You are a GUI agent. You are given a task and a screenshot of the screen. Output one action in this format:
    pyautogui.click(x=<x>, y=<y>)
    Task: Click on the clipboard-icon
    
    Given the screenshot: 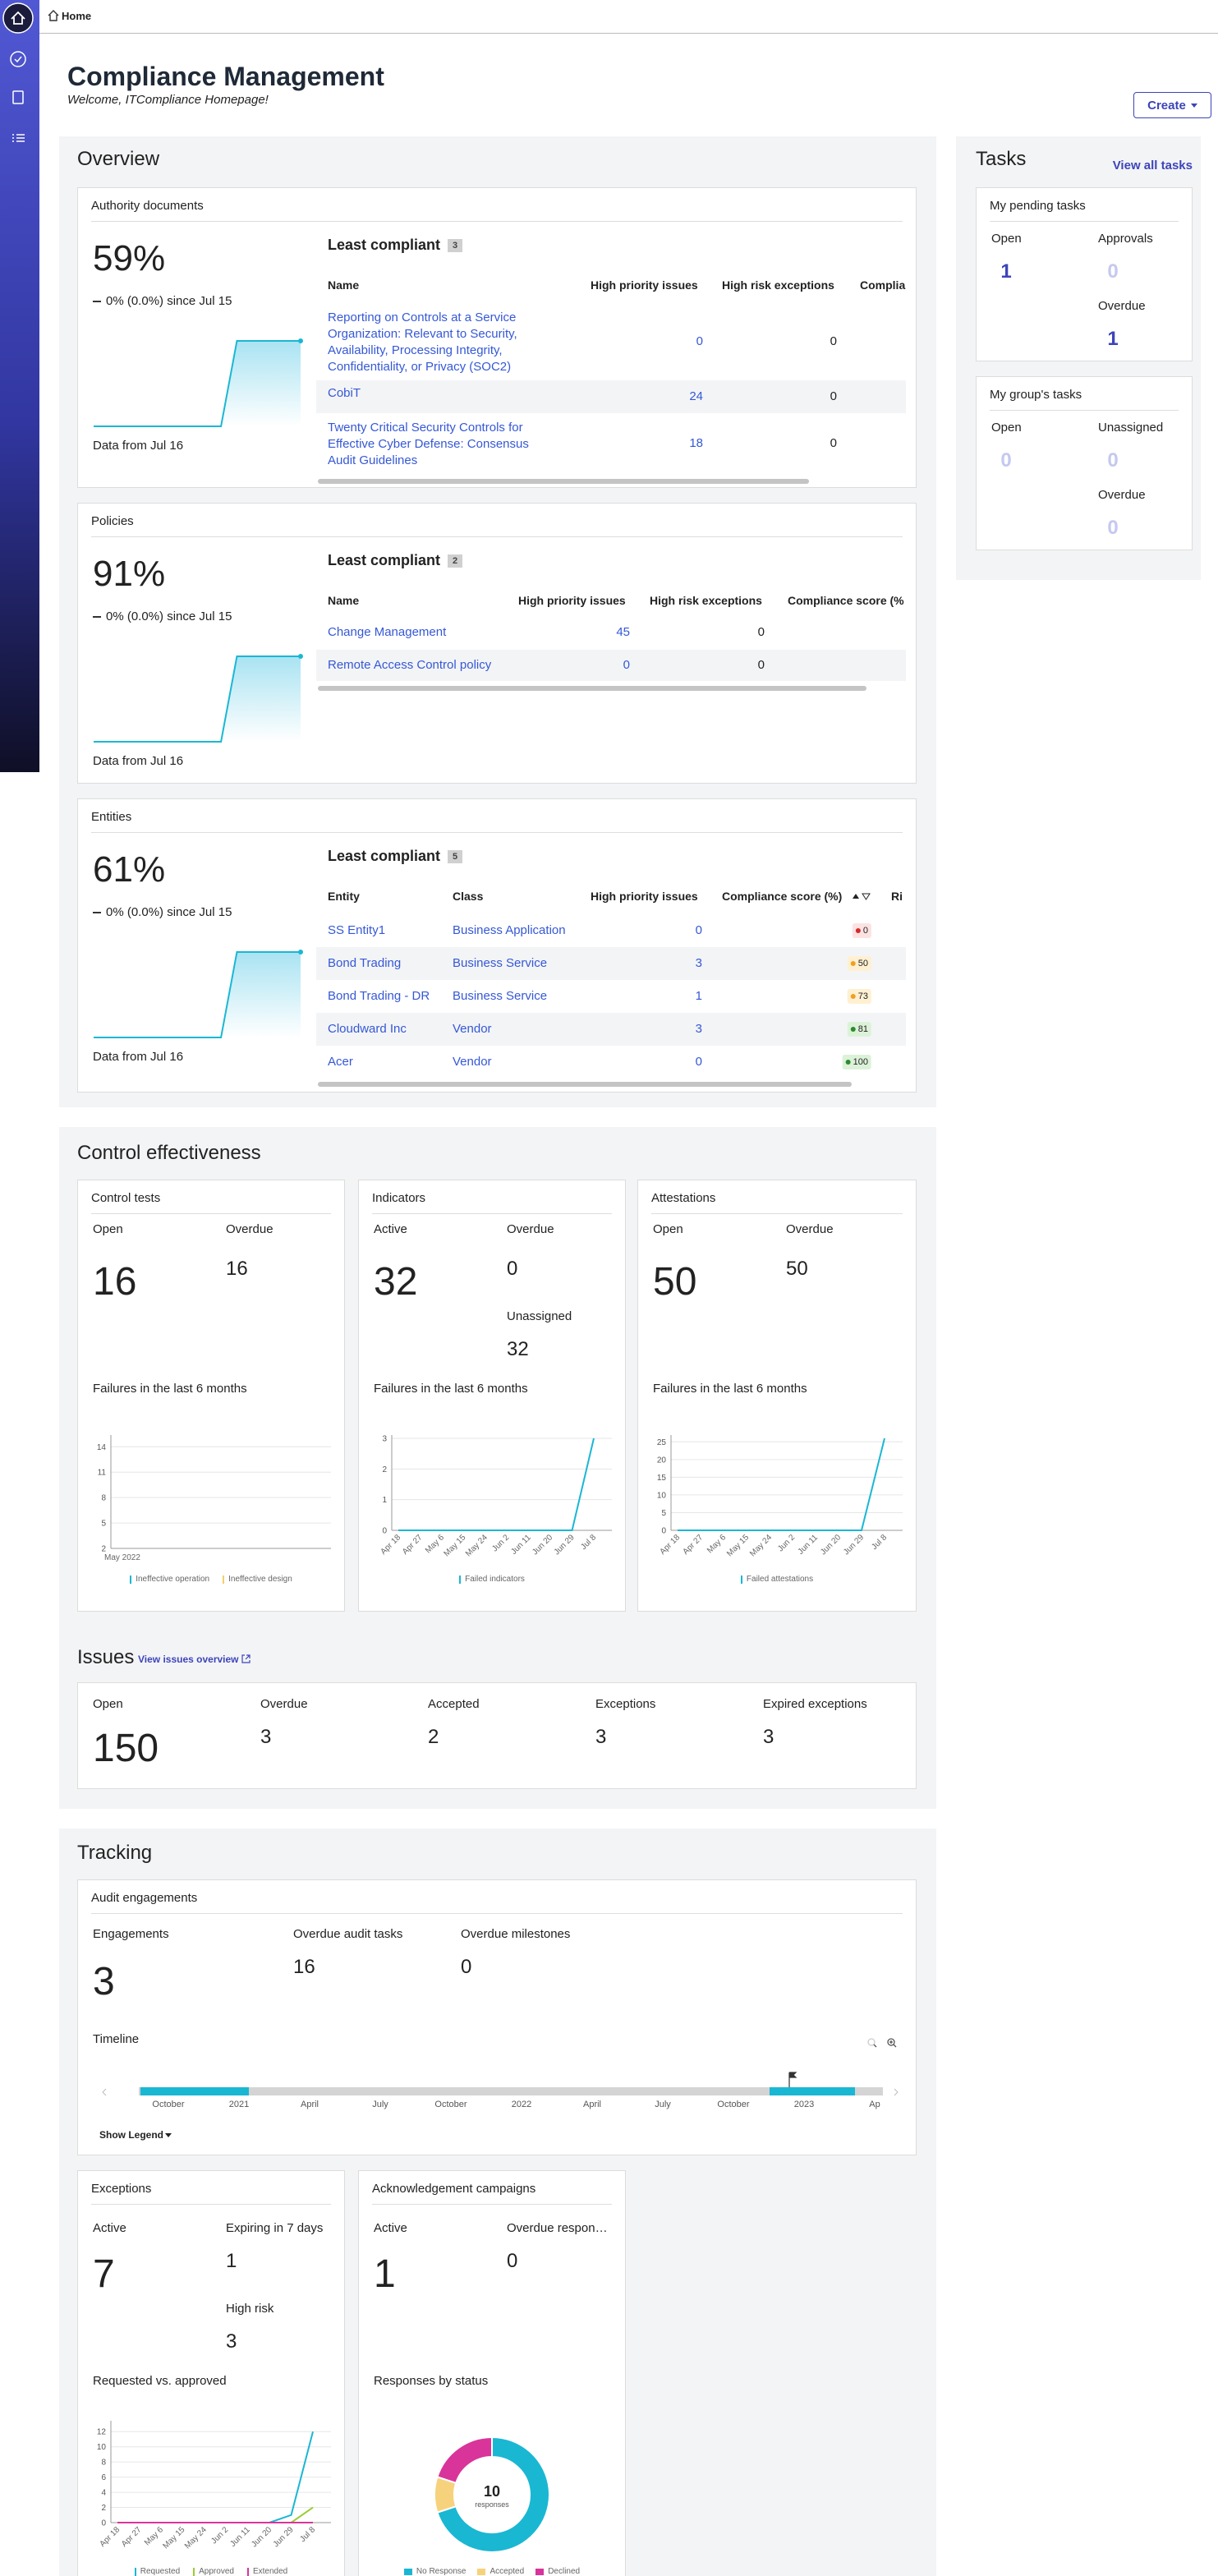 What is the action you would take?
    pyautogui.click(x=18, y=97)
    